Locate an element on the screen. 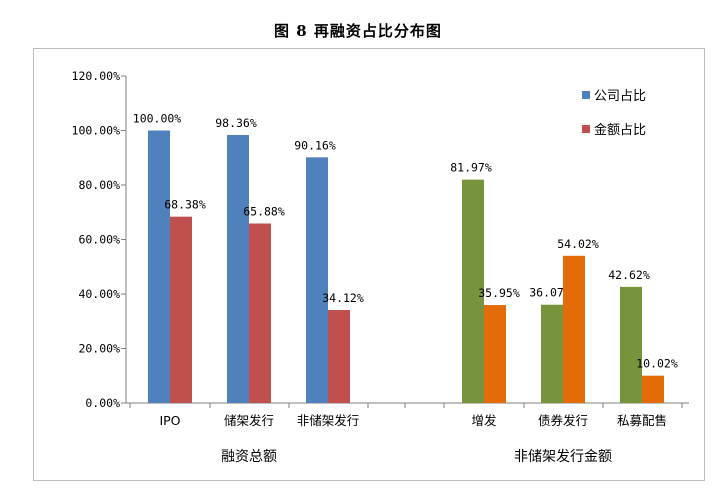 This screenshot has width=716, height=501. data-label: 34.12% is located at coordinates (343, 298).